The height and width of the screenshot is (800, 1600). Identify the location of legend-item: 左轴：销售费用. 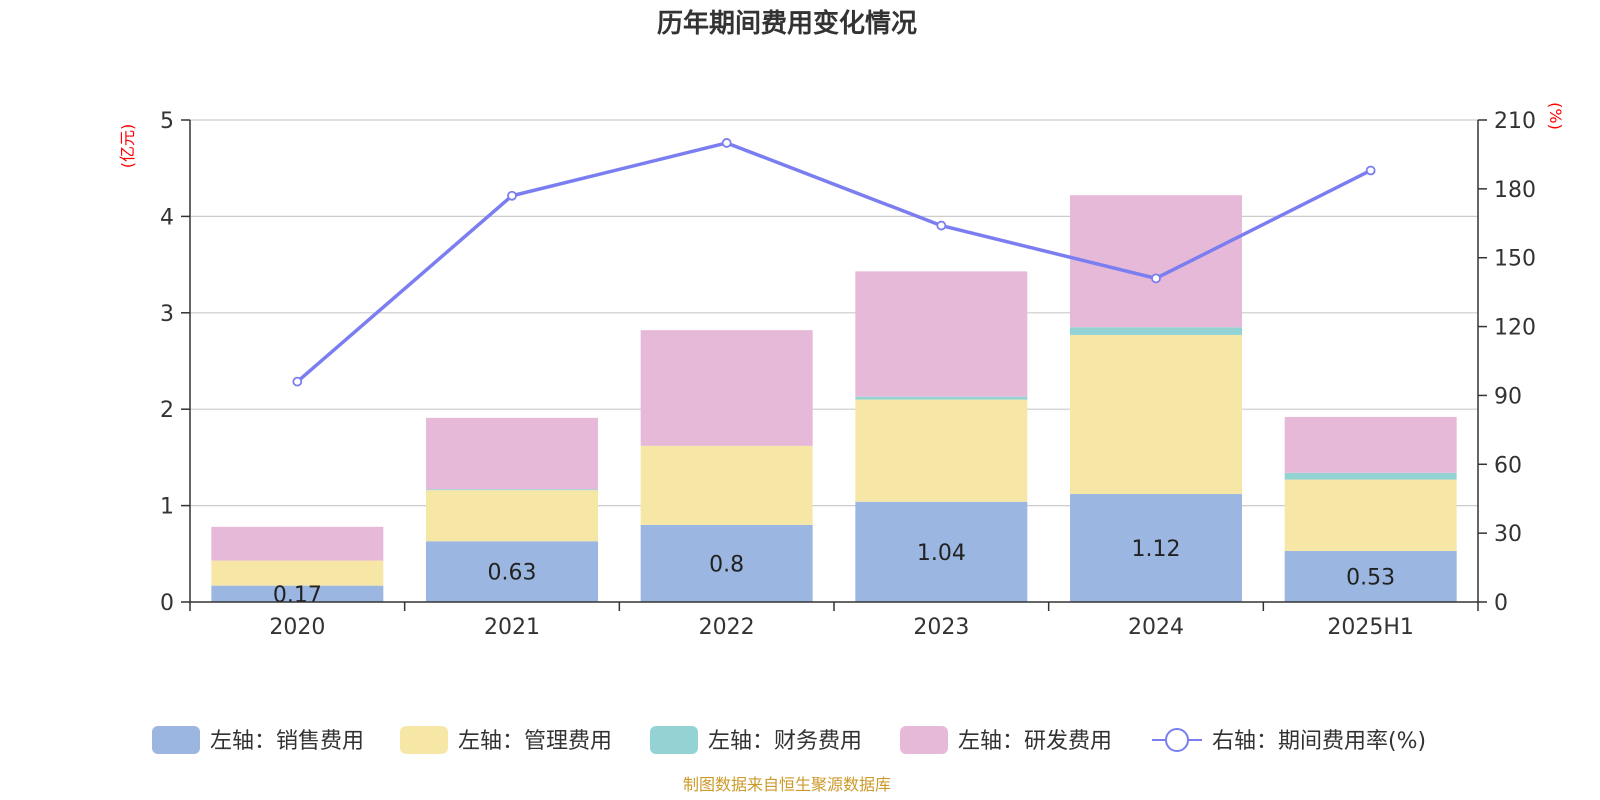
(258, 740).